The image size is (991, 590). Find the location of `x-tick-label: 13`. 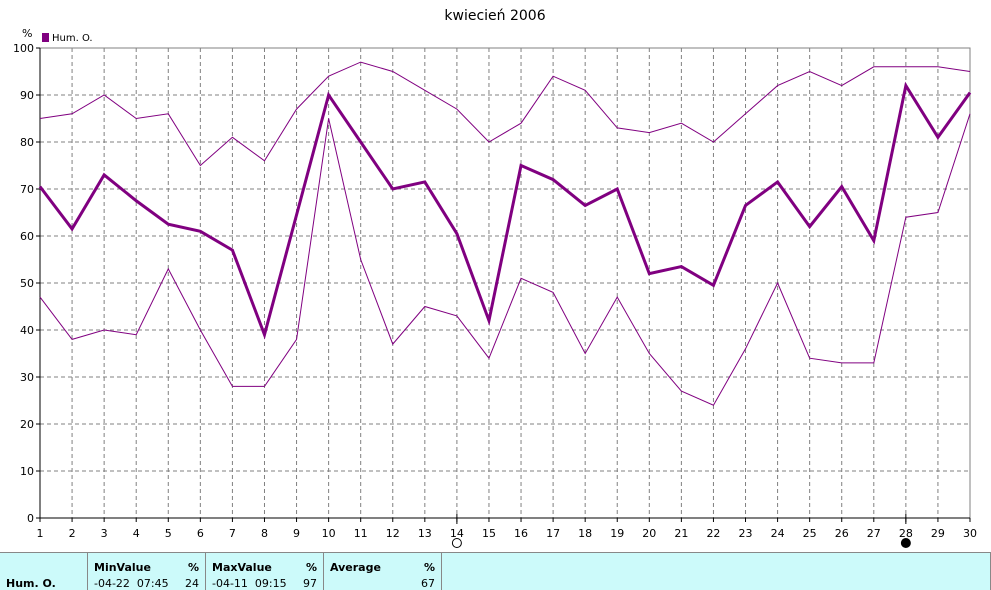

x-tick-label: 13 is located at coordinates (425, 533).